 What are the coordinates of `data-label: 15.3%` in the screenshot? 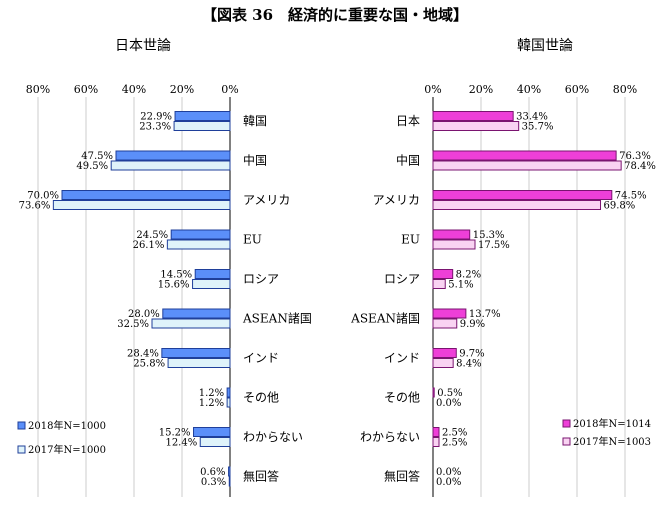 It's located at (489, 235).